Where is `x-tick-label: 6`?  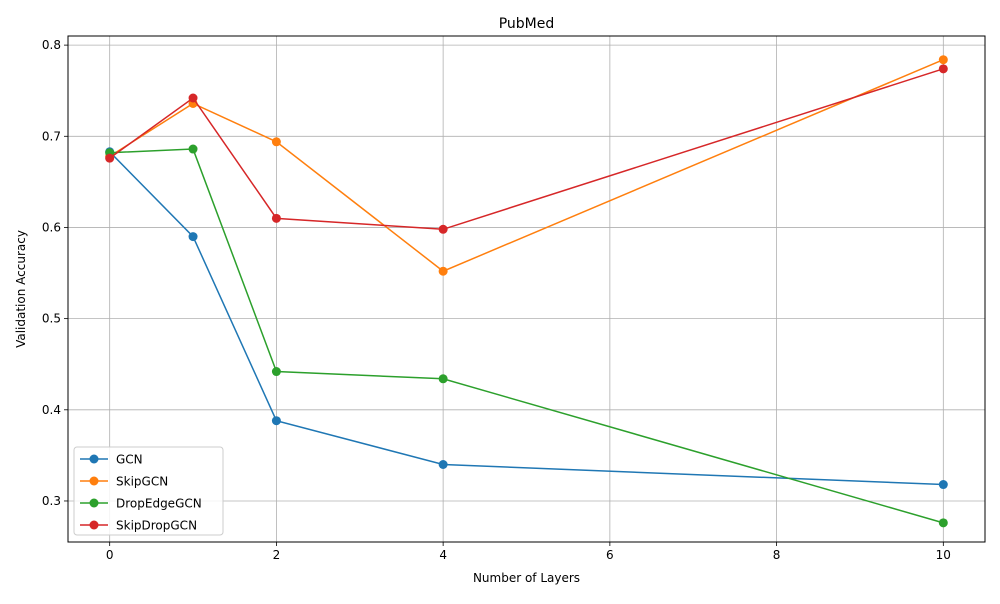 x-tick-label: 6 is located at coordinates (610, 555).